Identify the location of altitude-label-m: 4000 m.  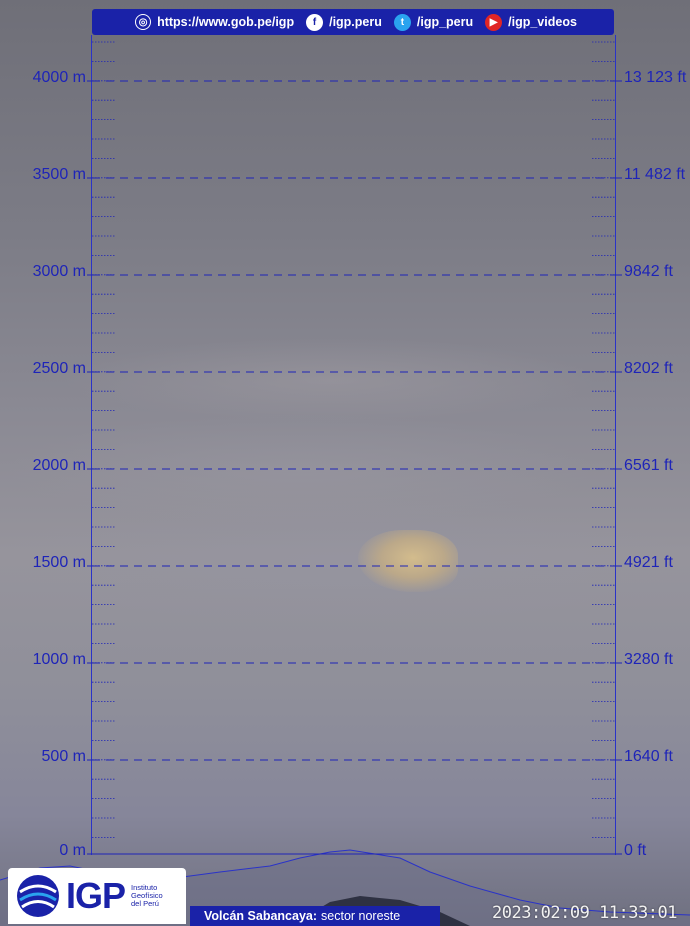
(59, 77).